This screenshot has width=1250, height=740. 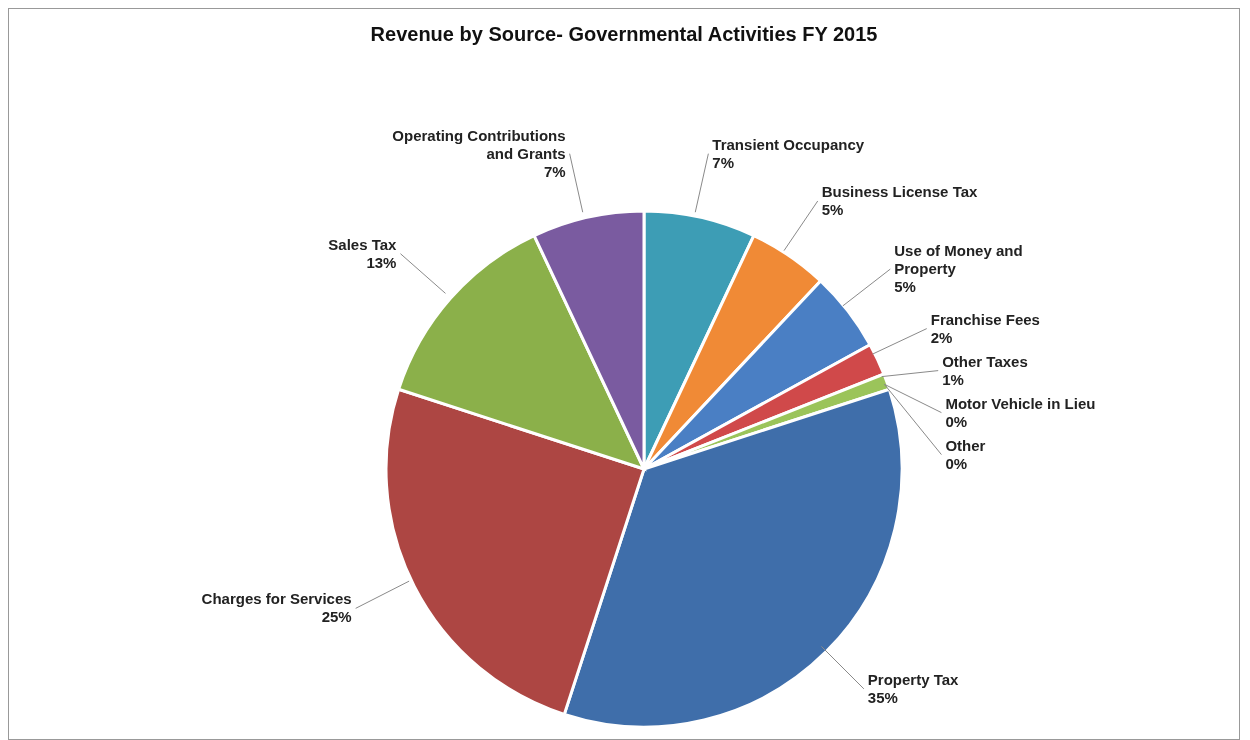 I want to click on data-label: 1%, so click(x=953, y=379).